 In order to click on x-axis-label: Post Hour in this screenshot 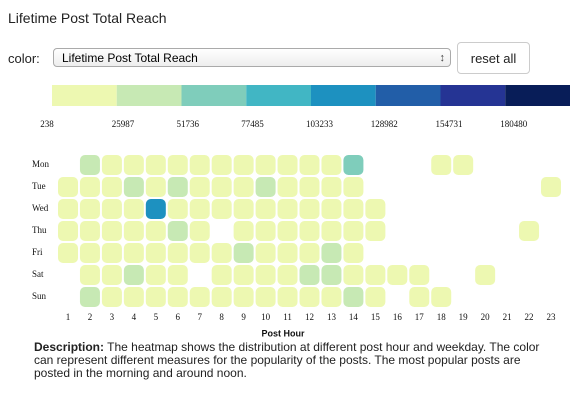, I will do `click(282, 333)`.